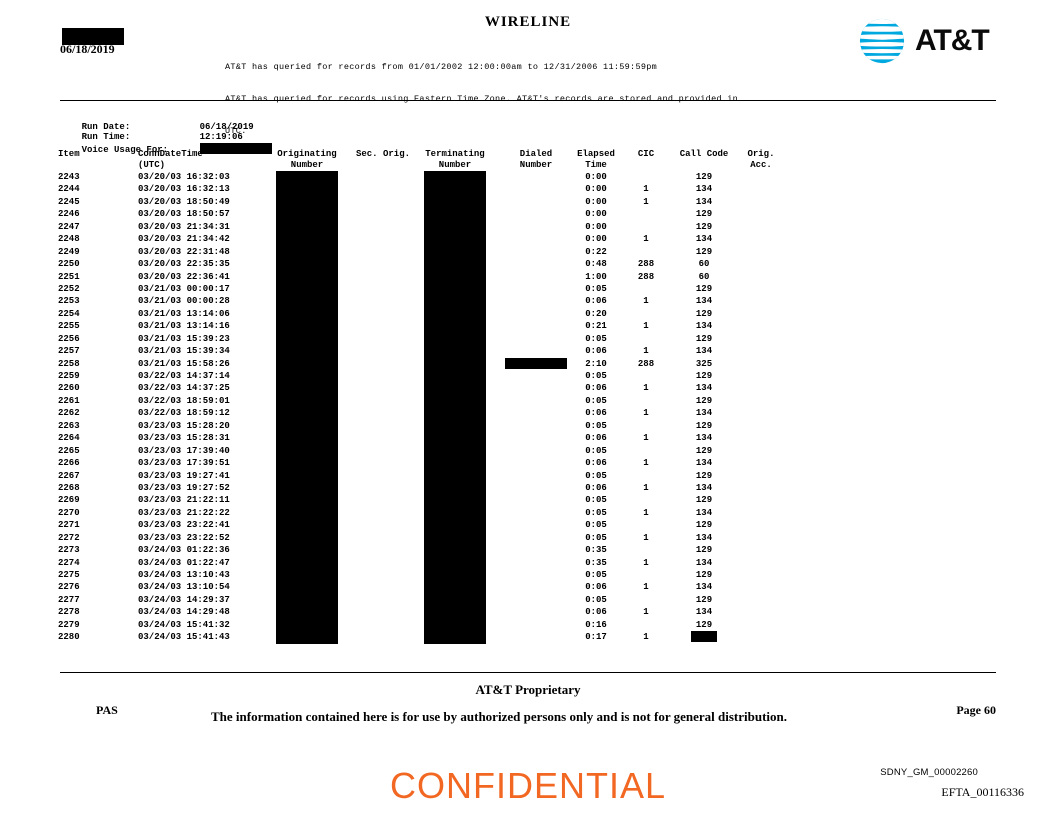 The image size is (1056, 816). I want to click on column-header-callcode: Call Code, so click(704, 154).